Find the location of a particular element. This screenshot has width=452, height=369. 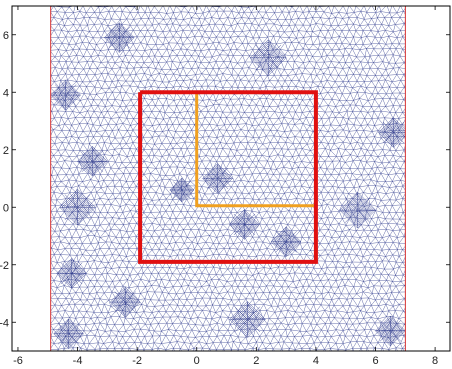

x-tick-label: -6 is located at coordinates (18, 361).